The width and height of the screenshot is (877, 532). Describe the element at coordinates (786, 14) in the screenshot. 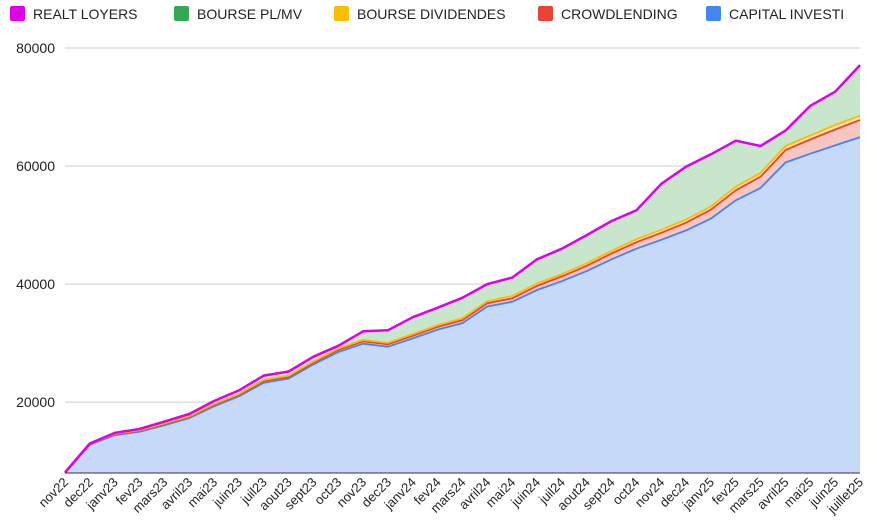

I see `legend-label: CAPITAL INVESTI` at that location.